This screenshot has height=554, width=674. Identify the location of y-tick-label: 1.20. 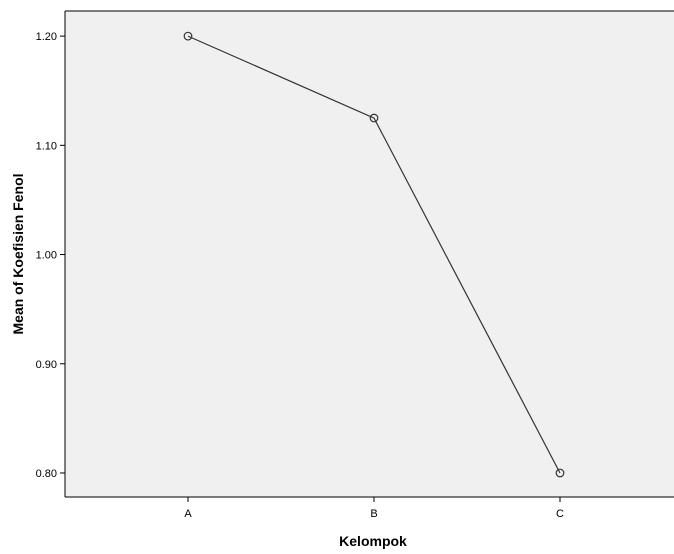
(46, 37).